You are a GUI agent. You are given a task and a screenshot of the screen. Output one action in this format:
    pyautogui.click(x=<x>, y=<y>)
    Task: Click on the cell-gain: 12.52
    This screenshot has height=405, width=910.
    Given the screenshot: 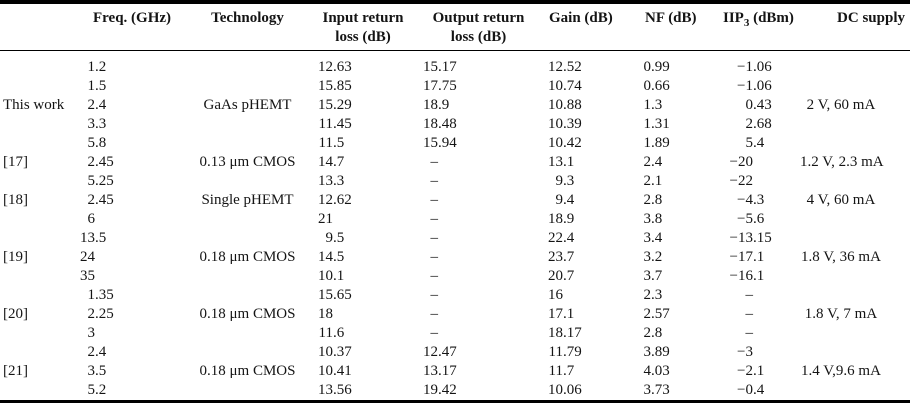 What is the action you would take?
    pyautogui.click(x=565, y=67)
    